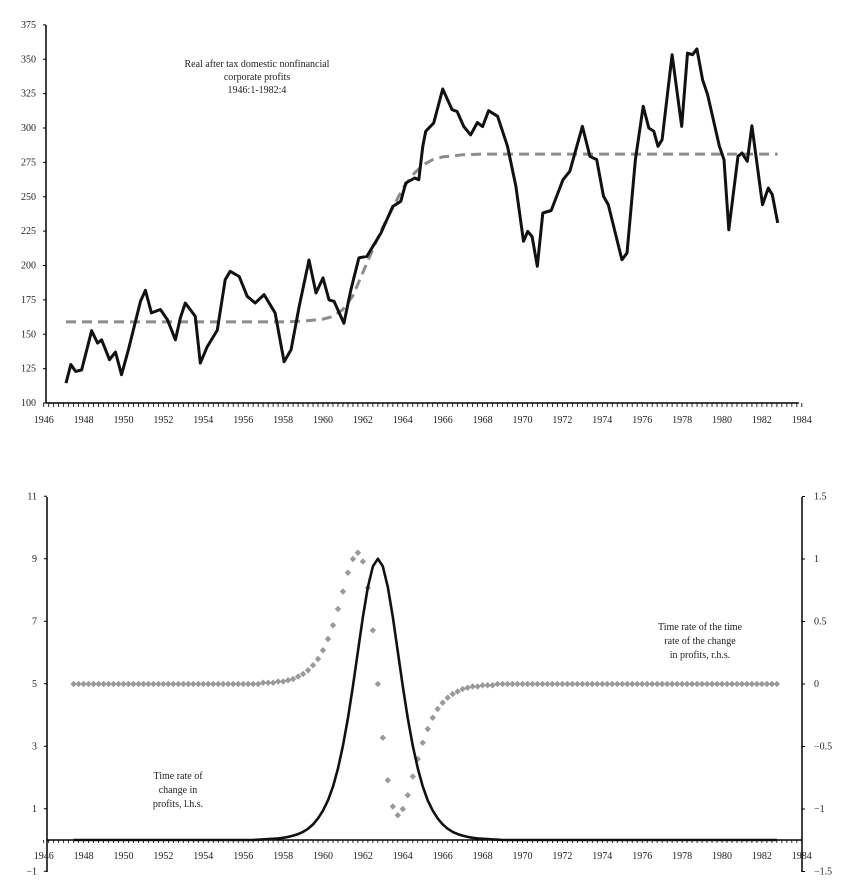 Image resolution: width=850 pixels, height=890 pixels. I want to click on left-y-tick-label: 9, so click(34, 559).